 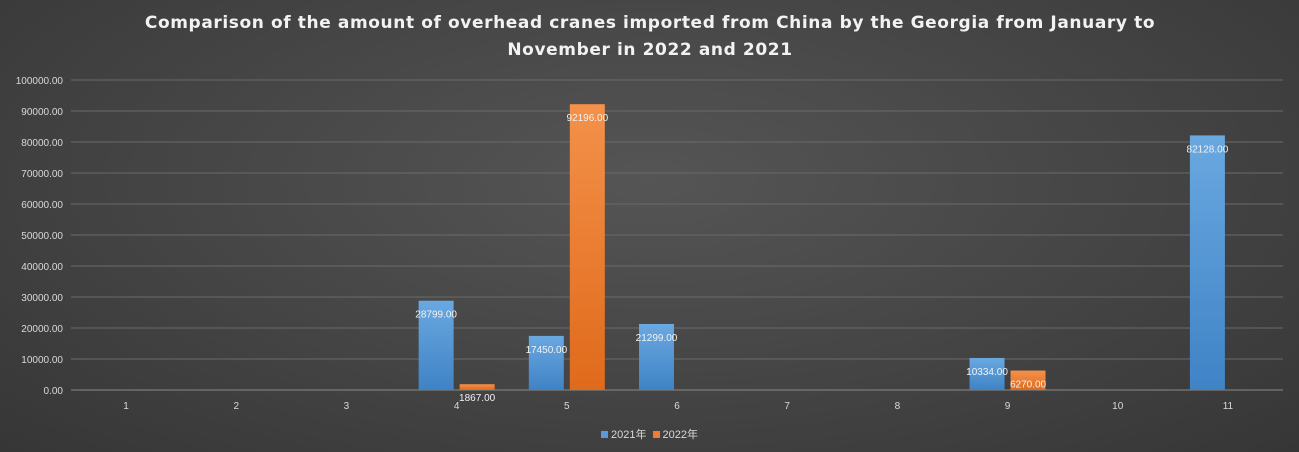 I want to click on x-tick-label: 7, so click(x=787, y=406).